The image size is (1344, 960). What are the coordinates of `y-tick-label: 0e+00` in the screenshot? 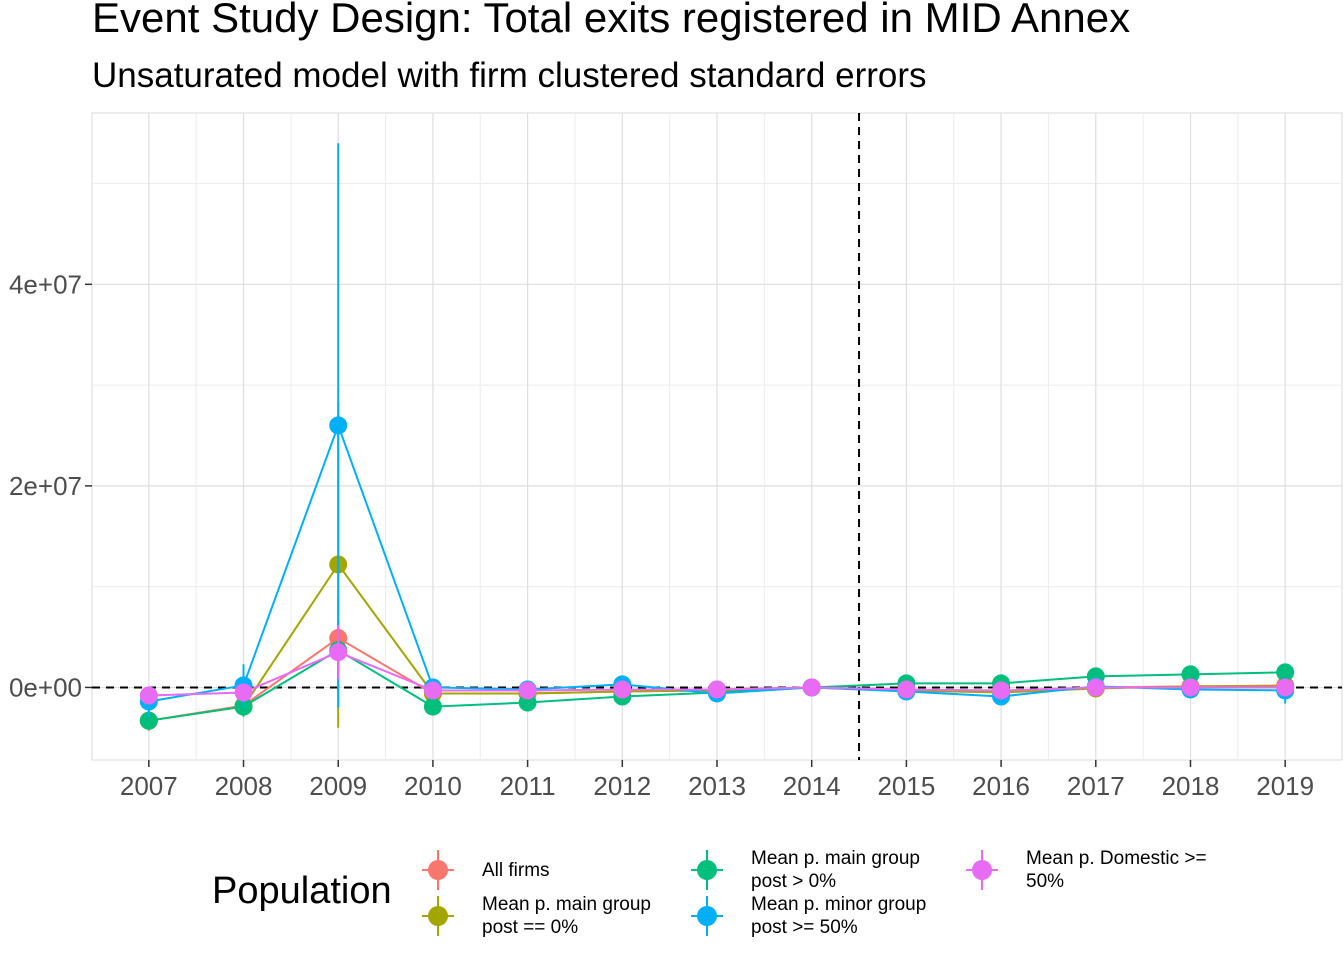 It's located at (45, 687).